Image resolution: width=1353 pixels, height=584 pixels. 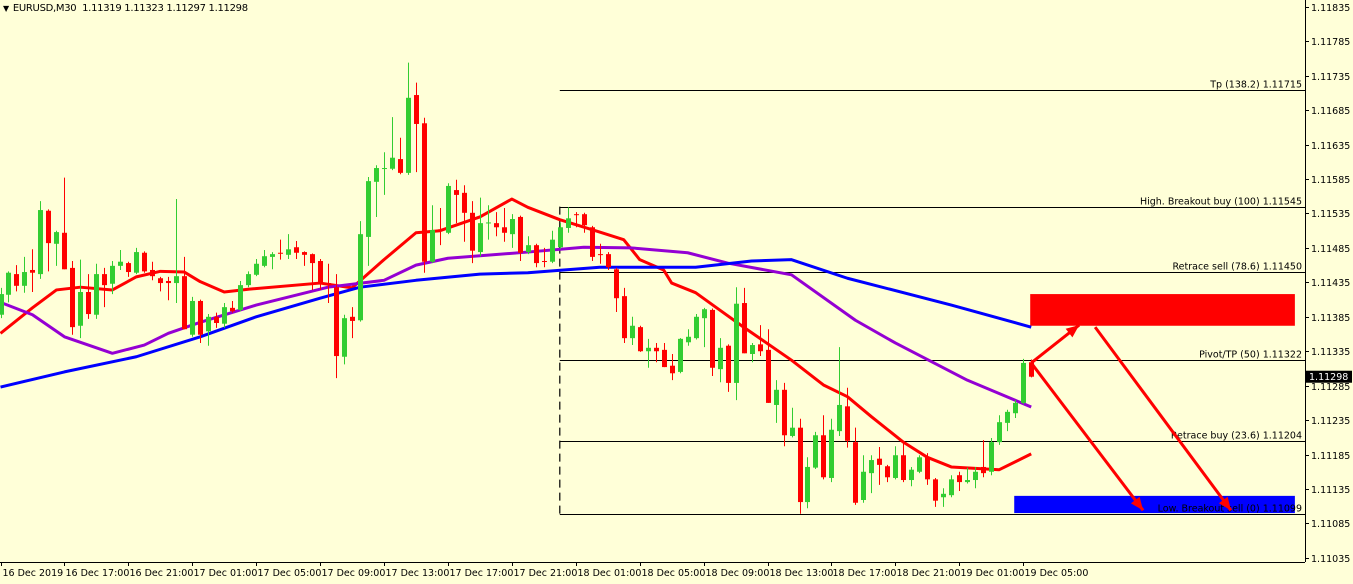 I want to click on time-tick-label: 18 Dec 05:00, so click(x=674, y=573).